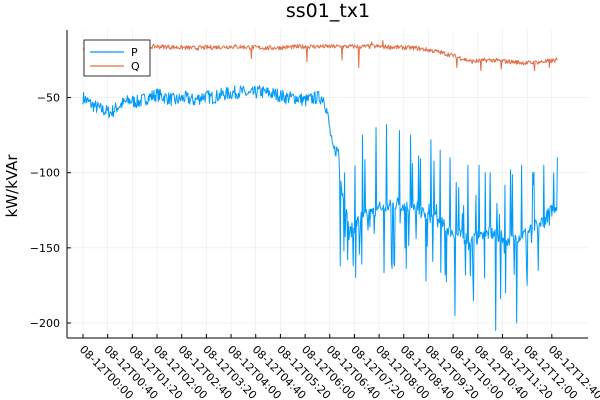  I want to click on chart-title: ss01_tx1, so click(328, 11).